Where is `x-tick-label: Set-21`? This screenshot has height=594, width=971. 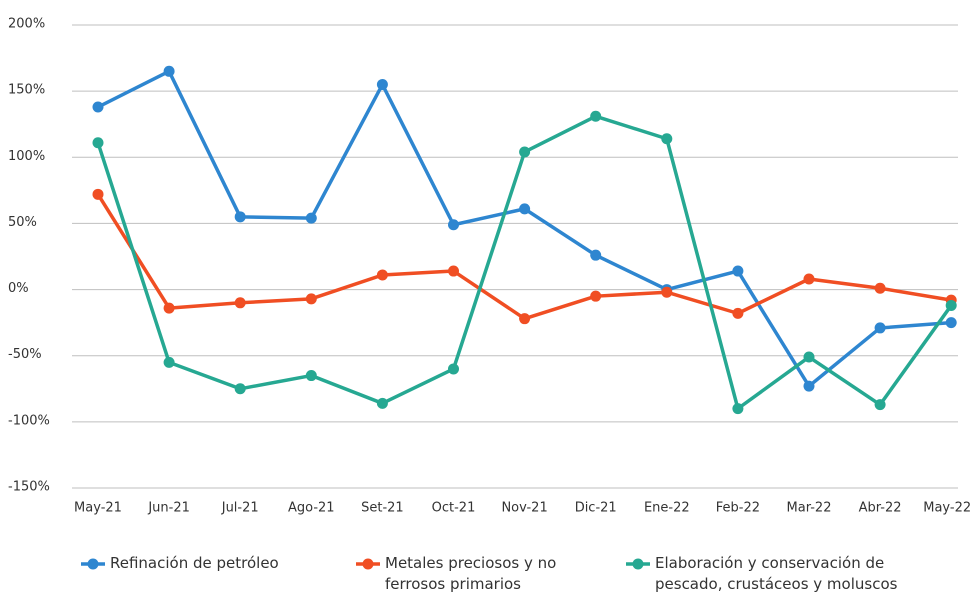 x-tick-label: Set-21 is located at coordinates (382, 508).